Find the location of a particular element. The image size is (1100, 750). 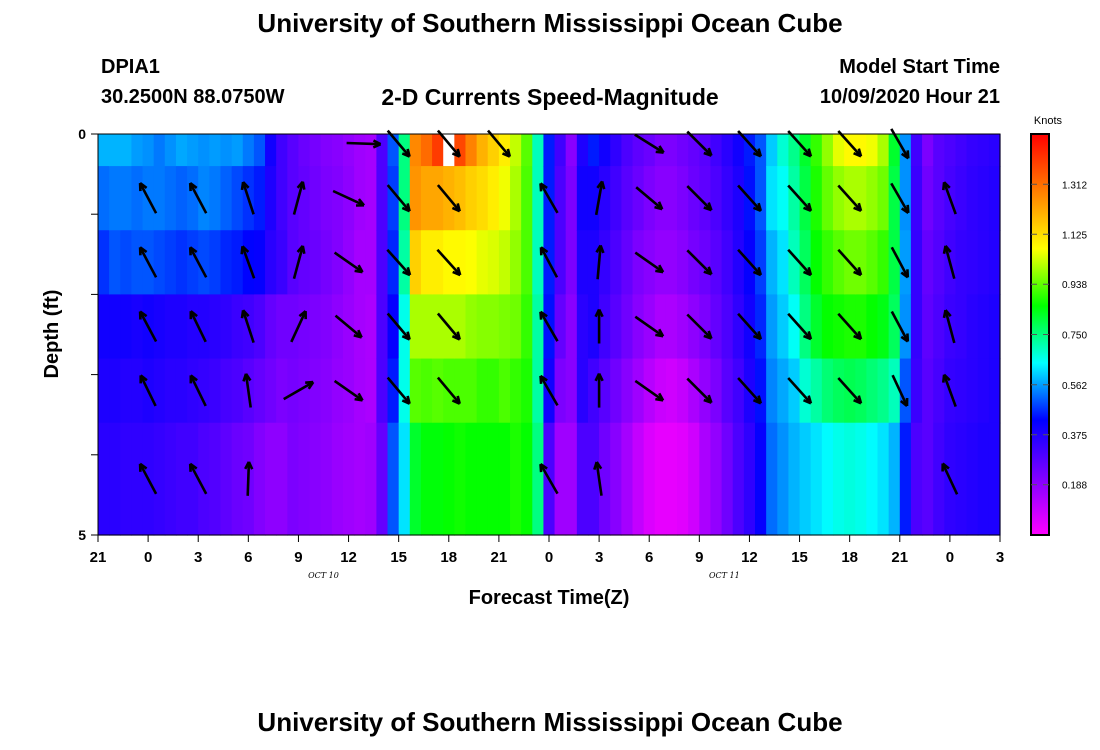

colorbar-tick-label: 0.750 is located at coordinates (1074, 336).